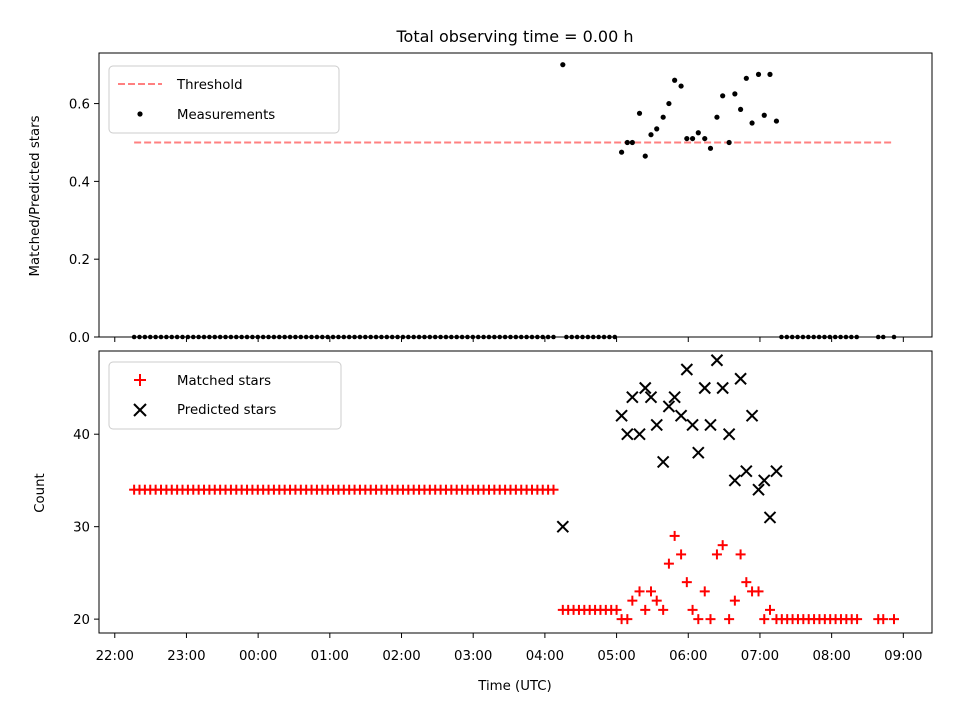  Describe the element at coordinates (688, 656) in the screenshot. I see `x-tick-label: 06:00` at that location.